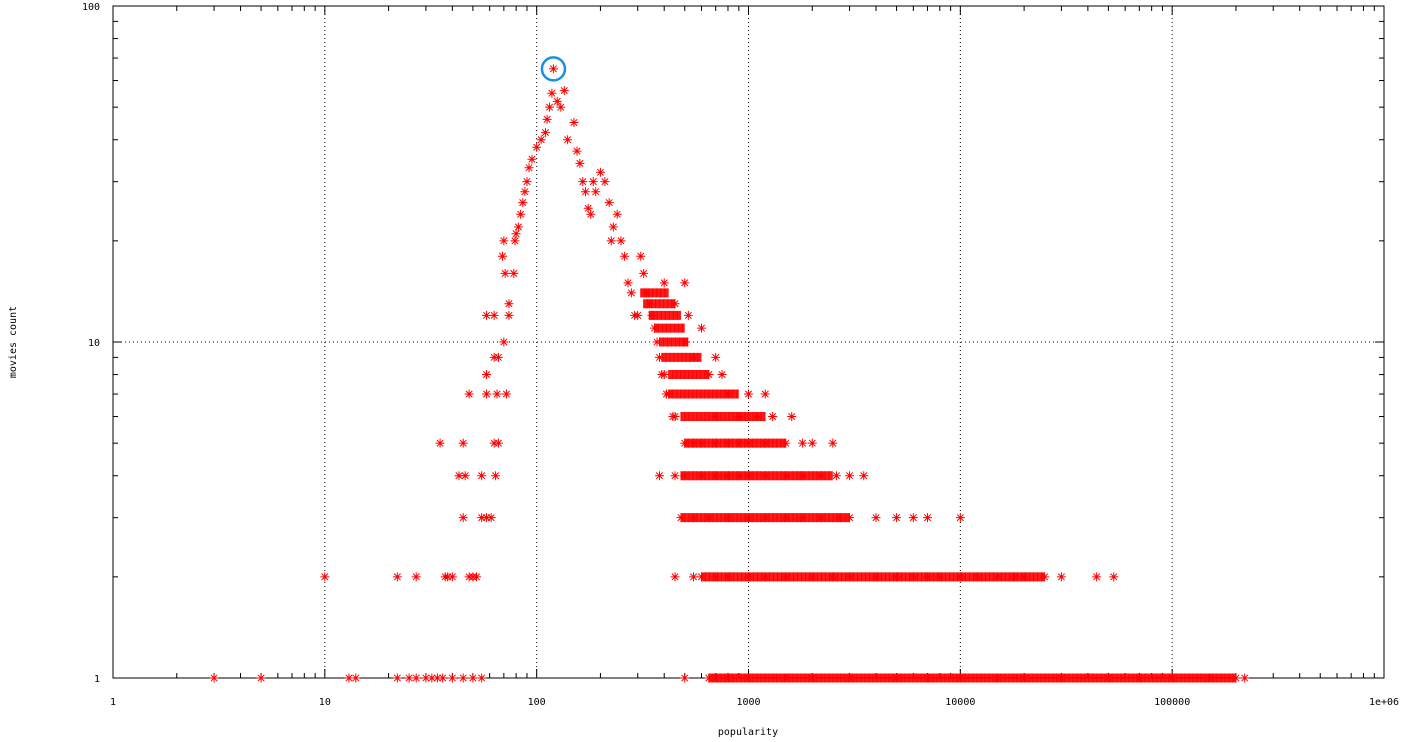 This screenshot has height=742, width=1412. What do you see at coordinates (537, 702) in the screenshot?
I see `x-tick-label: 100` at bounding box center [537, 702].